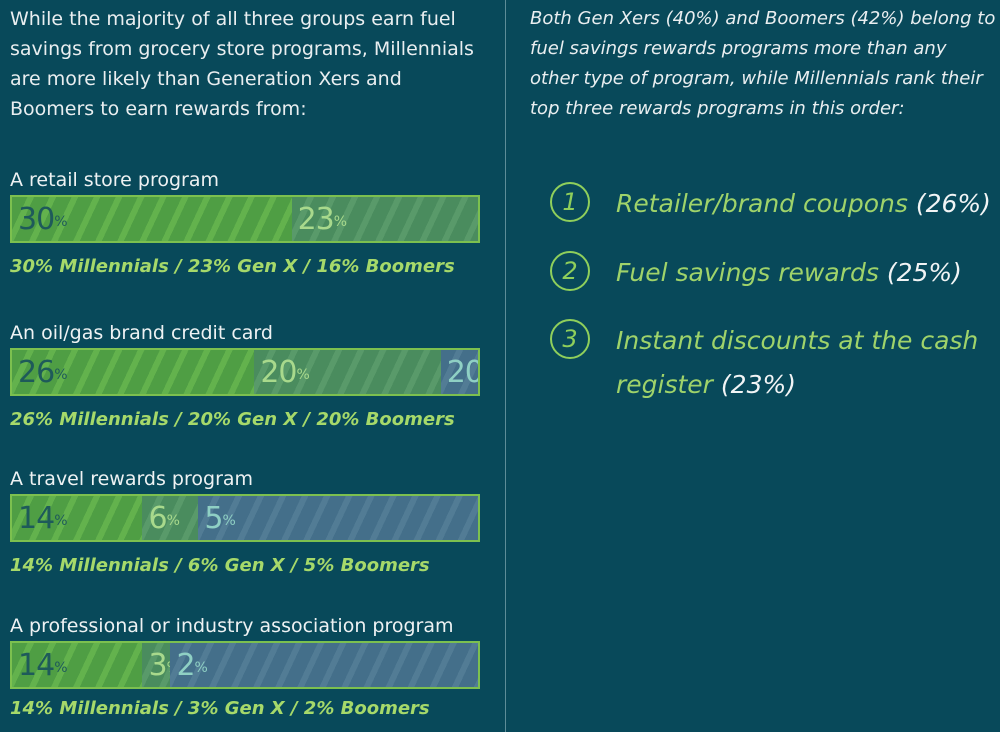 The width and height of the screenshot is (1000, 732). Describe the element at coordinates (463, 372) in the screenshot. I see `value-label-boomers: 20%` at that location.